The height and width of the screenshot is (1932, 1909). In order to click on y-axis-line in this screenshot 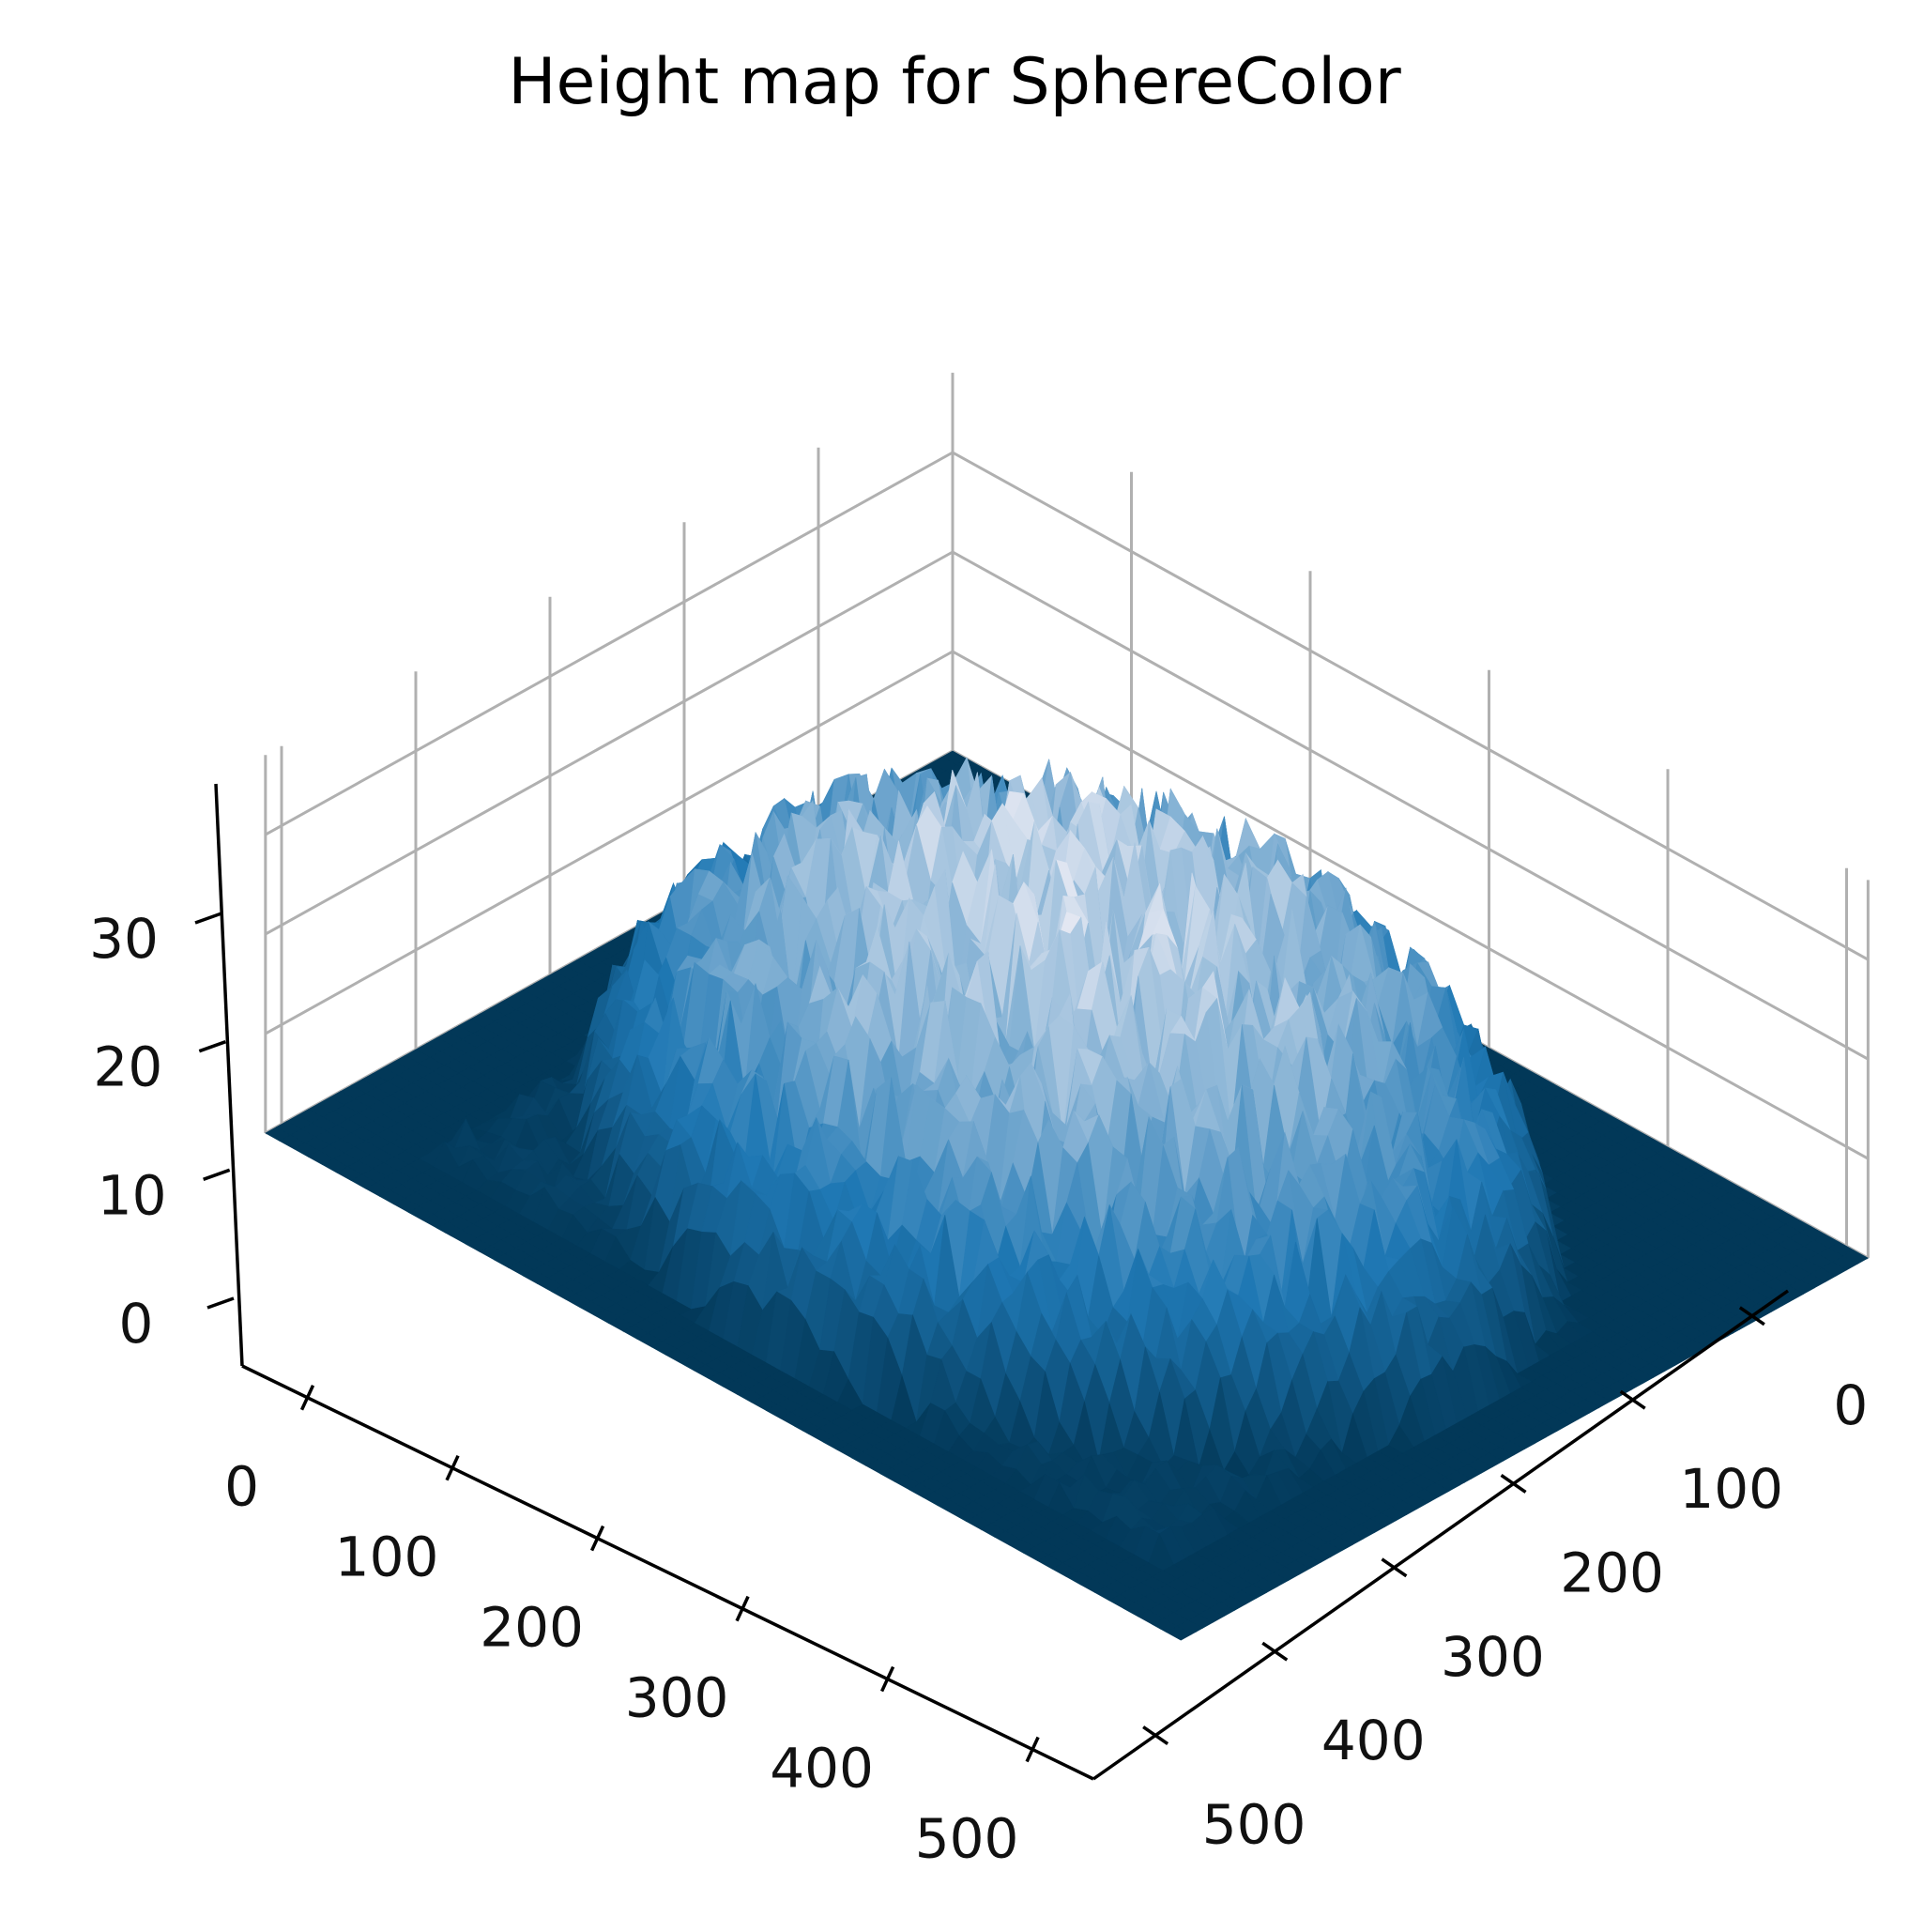, I will do `click(1441, 1535)`.